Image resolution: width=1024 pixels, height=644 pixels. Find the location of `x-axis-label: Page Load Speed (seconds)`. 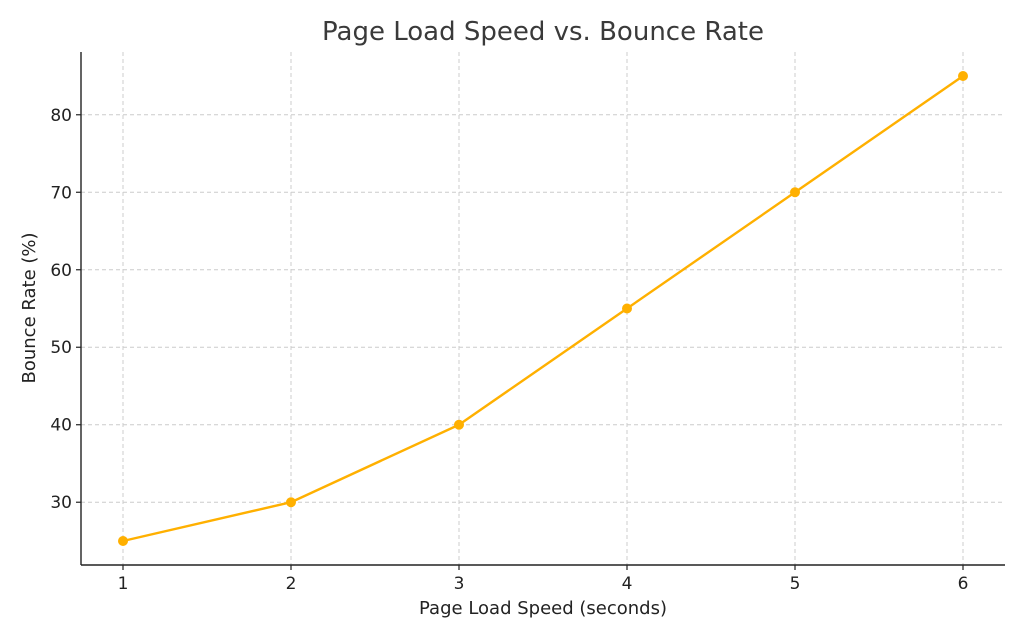

x-axis-label: Page Load Speed (seconds) is located at coordinates (543, 608).